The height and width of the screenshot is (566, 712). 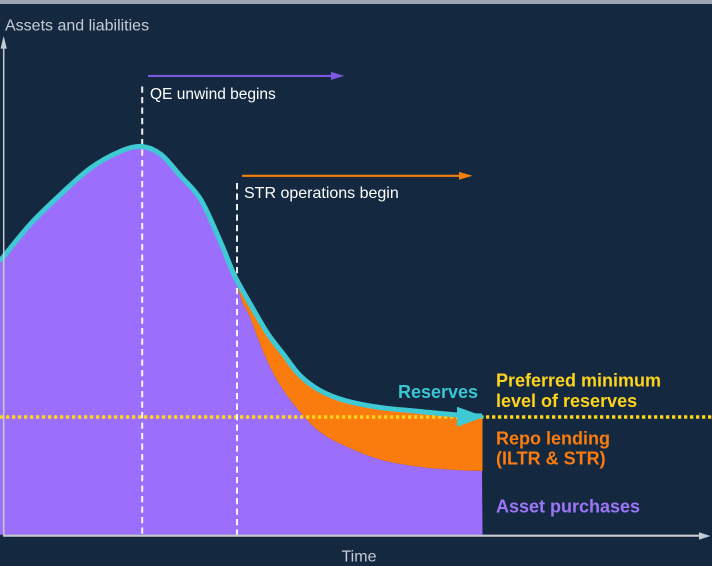 I want to click on svg-text: STR operations begin, so click(x=321, y=193).